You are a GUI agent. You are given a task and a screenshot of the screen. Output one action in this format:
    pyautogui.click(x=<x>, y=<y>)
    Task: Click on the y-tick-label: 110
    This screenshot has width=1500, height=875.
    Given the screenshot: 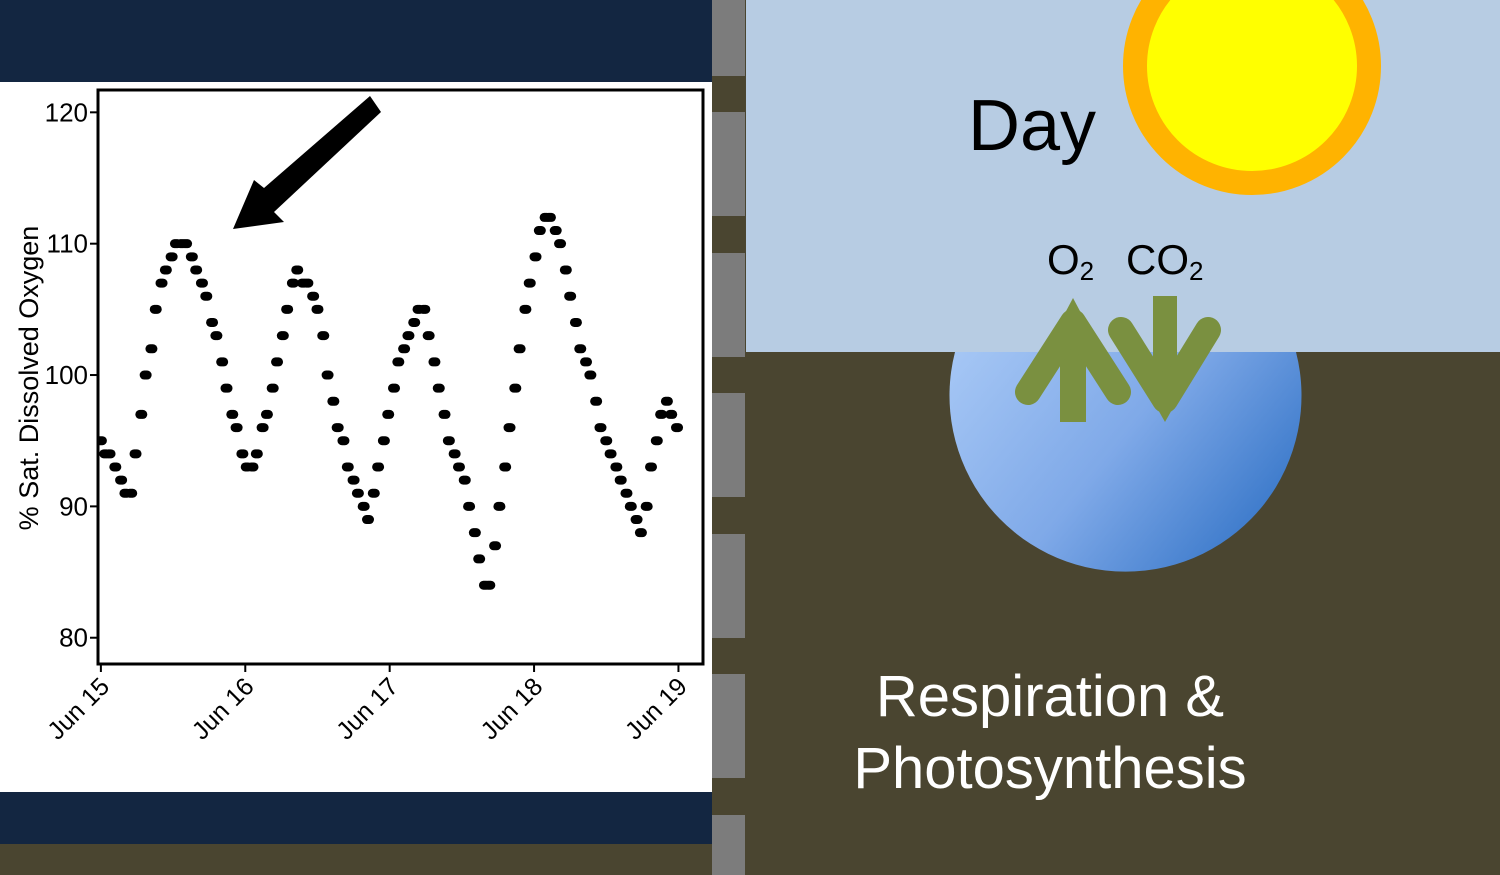 What is the action you would take?
    pyautogui.click(x=67, y=244)
    